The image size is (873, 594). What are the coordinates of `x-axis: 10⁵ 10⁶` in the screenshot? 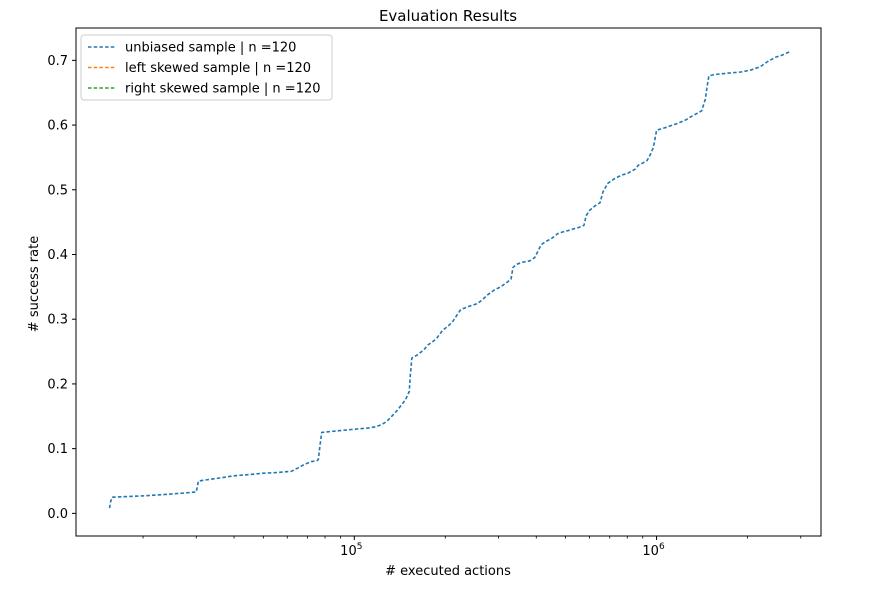 It's located at (472, 547).